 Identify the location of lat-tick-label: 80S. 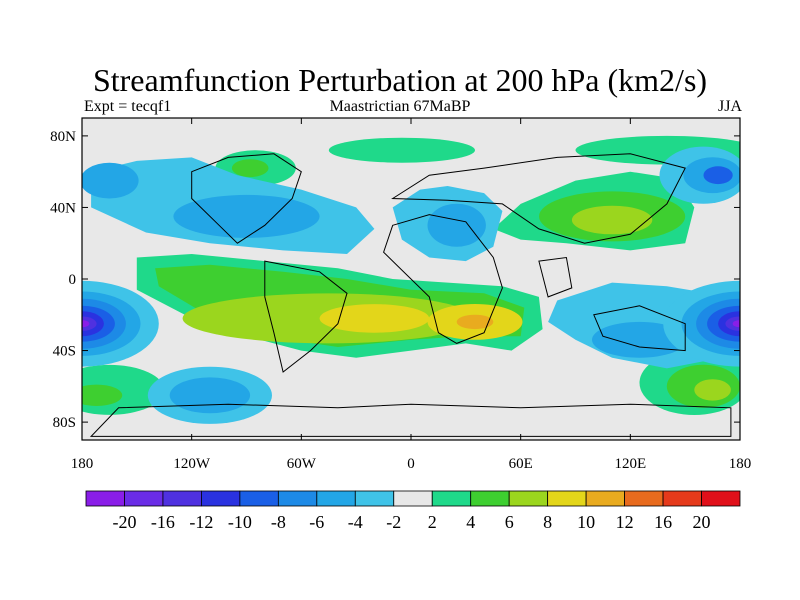
(64, 423).